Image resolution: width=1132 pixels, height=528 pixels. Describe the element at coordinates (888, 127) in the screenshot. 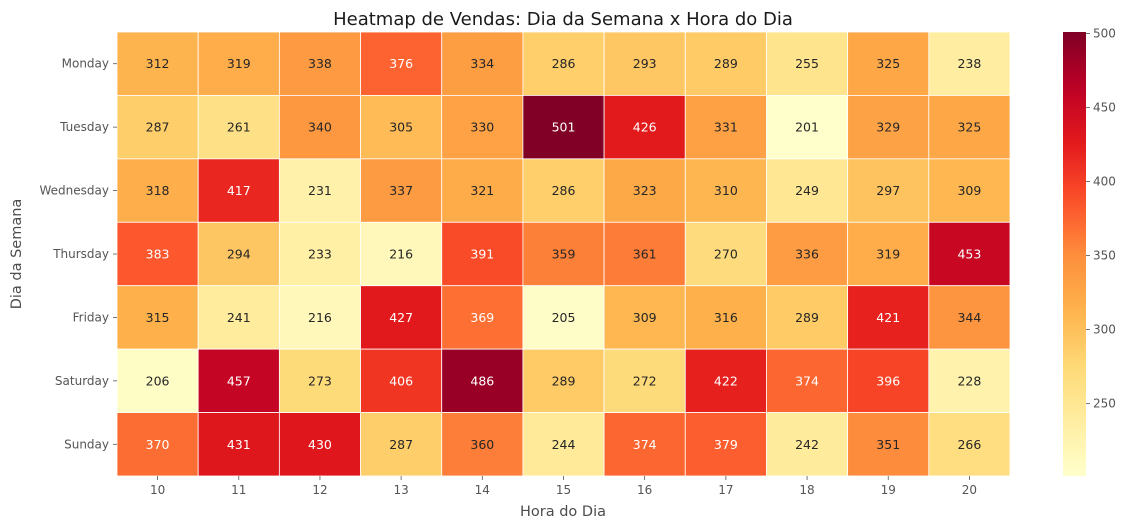

I see `cell-value-label: 329` at that location.